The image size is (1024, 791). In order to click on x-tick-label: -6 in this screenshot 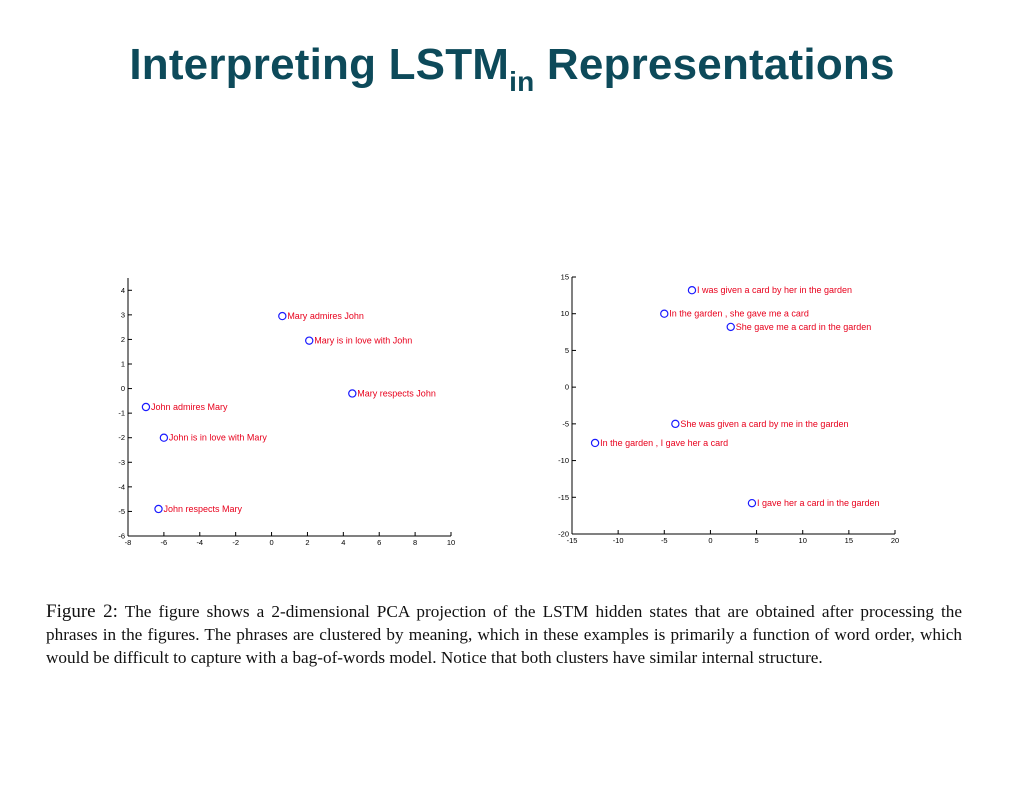, I will do `click(164, 542)`.